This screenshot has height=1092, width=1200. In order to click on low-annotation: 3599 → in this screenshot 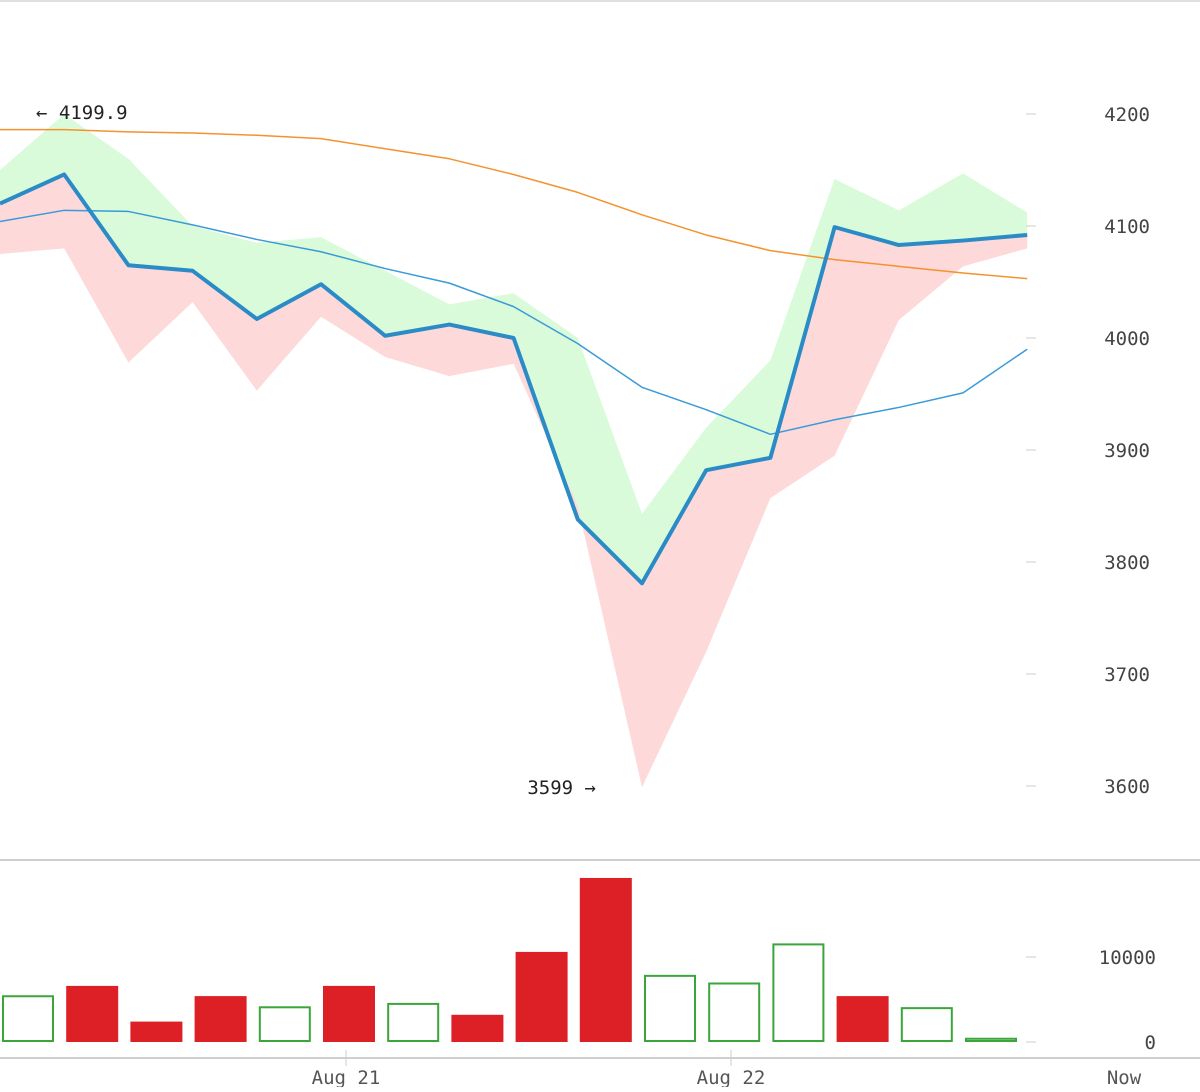, I will do `click(561, 788)`.